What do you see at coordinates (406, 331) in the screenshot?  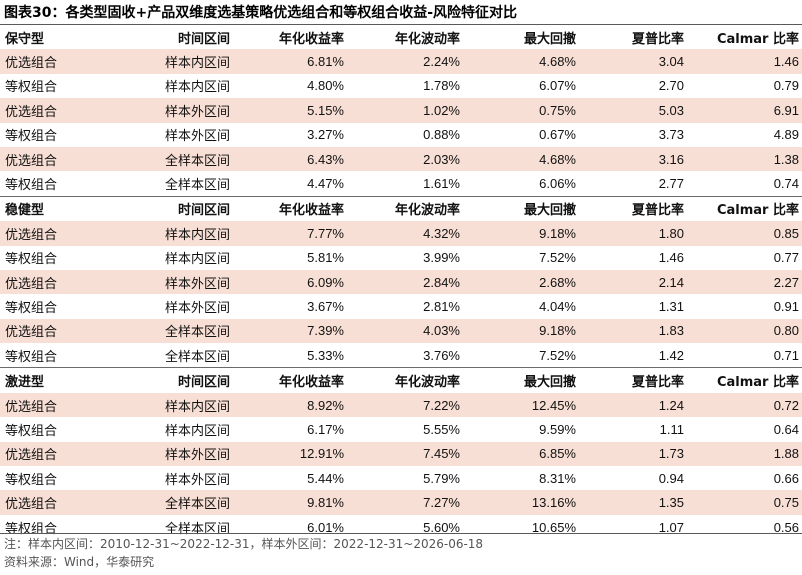 I see `table-cell: 4.03%` at bounding box center [406, 331].